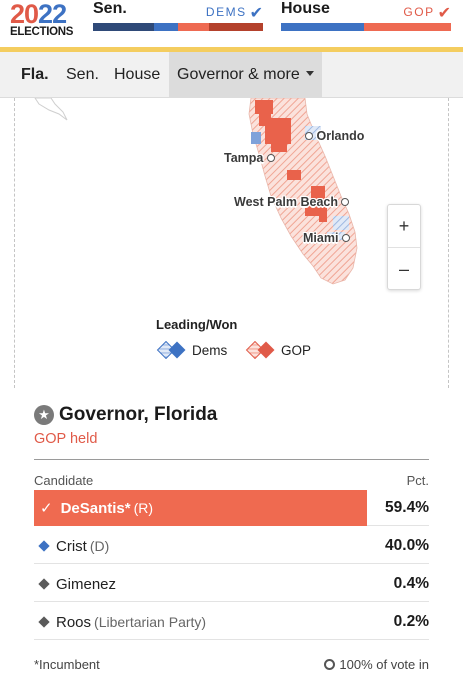 The height and width of the screenshot is (680, 463). I want to click on city-west-palm-beach: West Palm Beach, so click(292, 202).